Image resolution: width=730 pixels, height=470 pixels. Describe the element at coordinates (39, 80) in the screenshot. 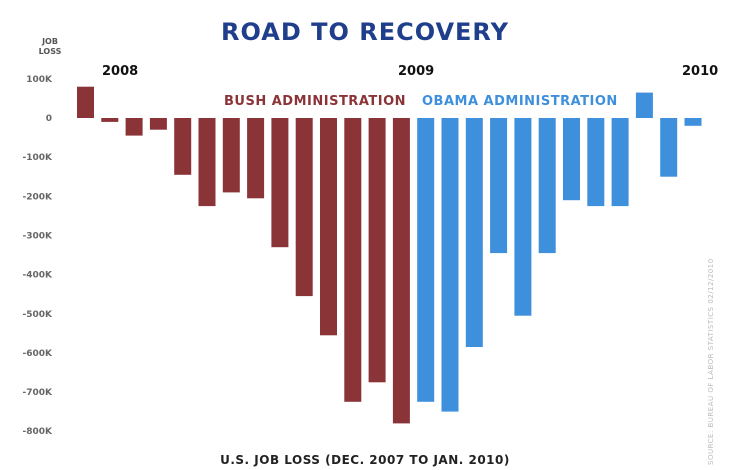

I see `y-tick-label: 100K` at that location.